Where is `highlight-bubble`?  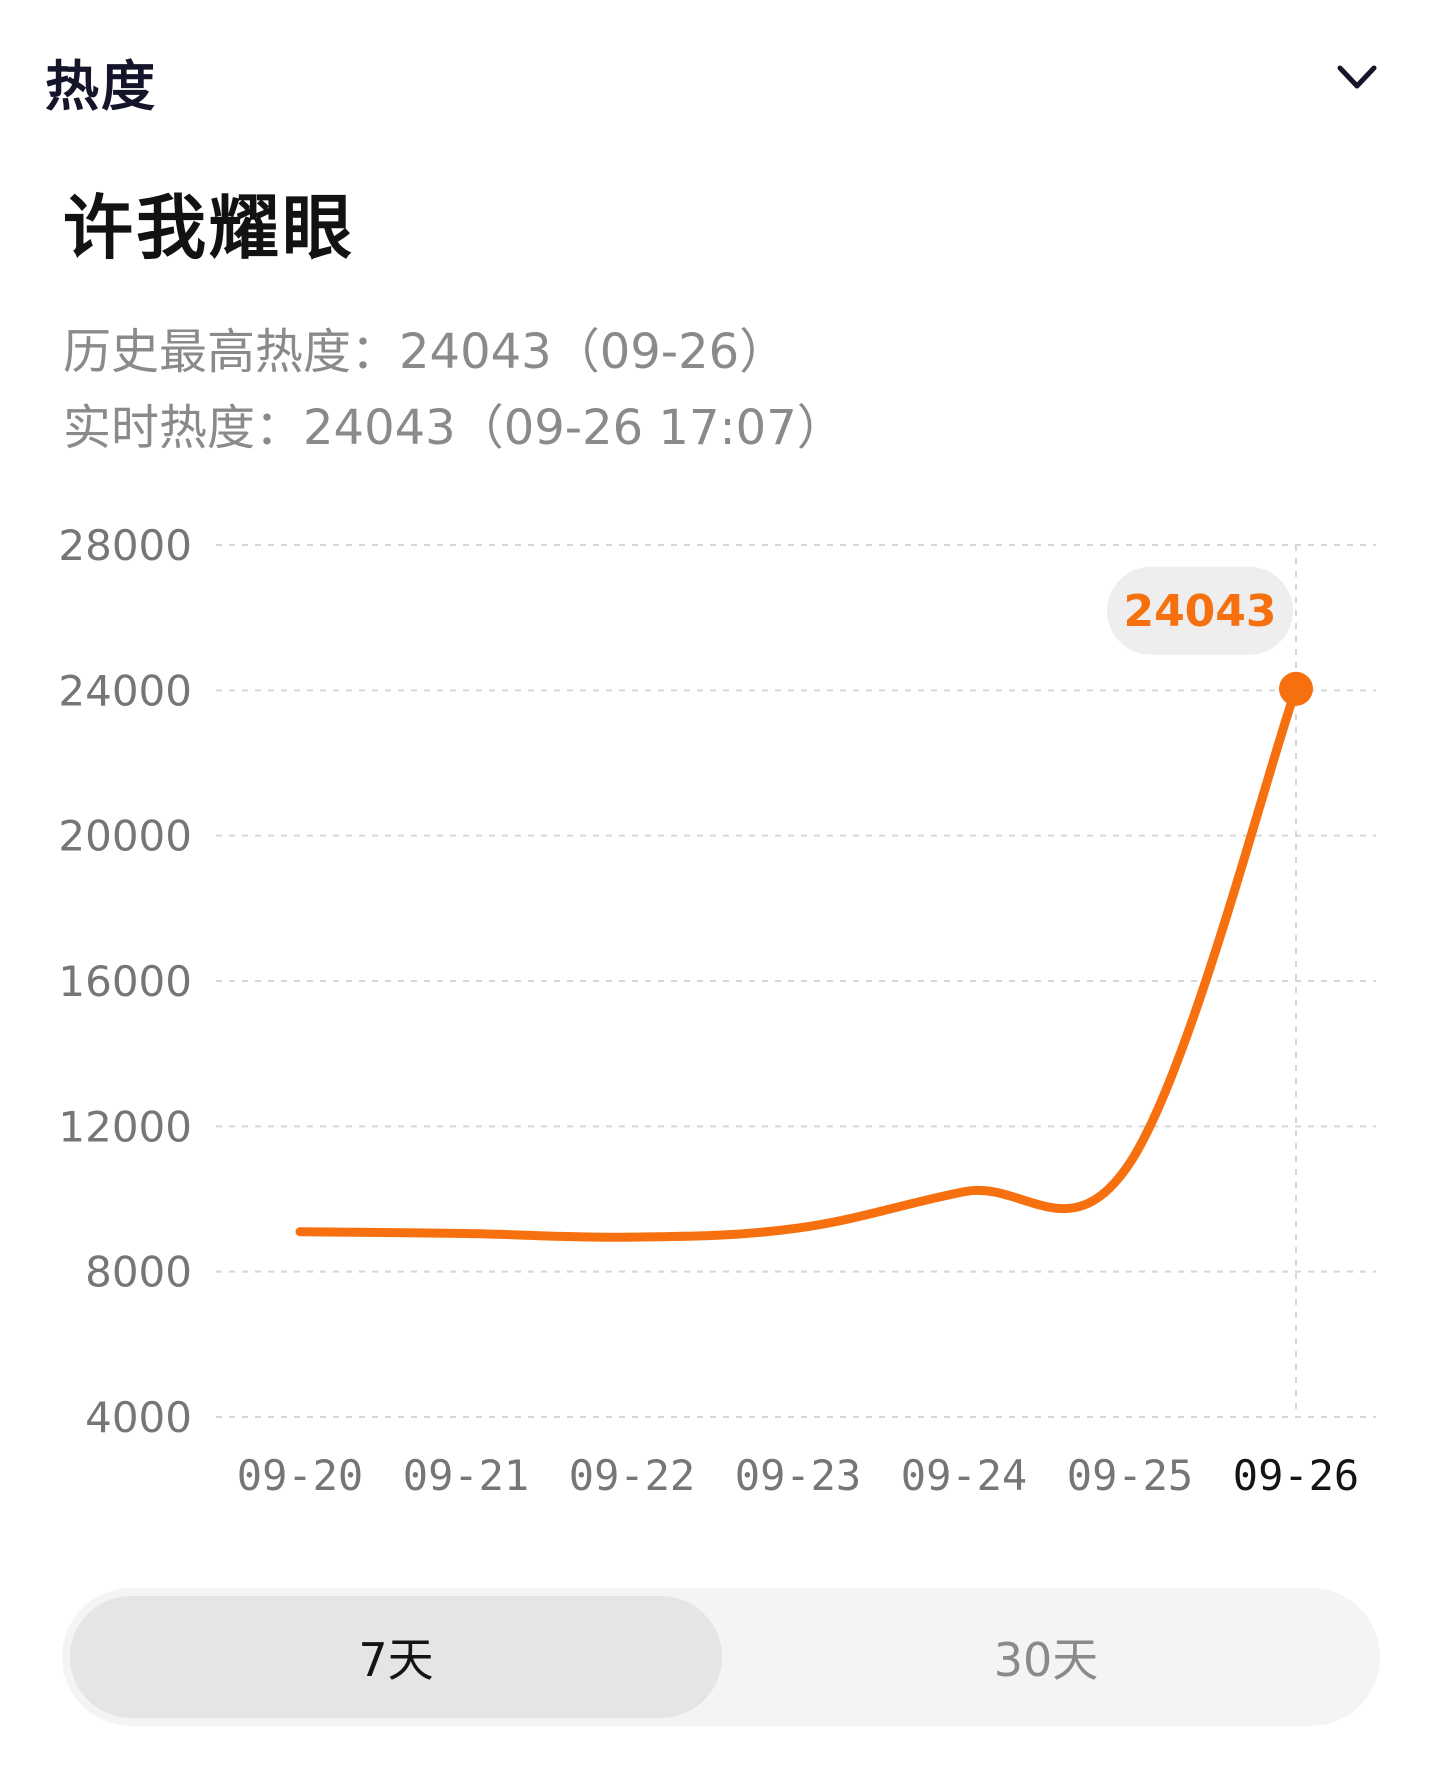 highlight-bubble is located at coordinates (1200, 610).